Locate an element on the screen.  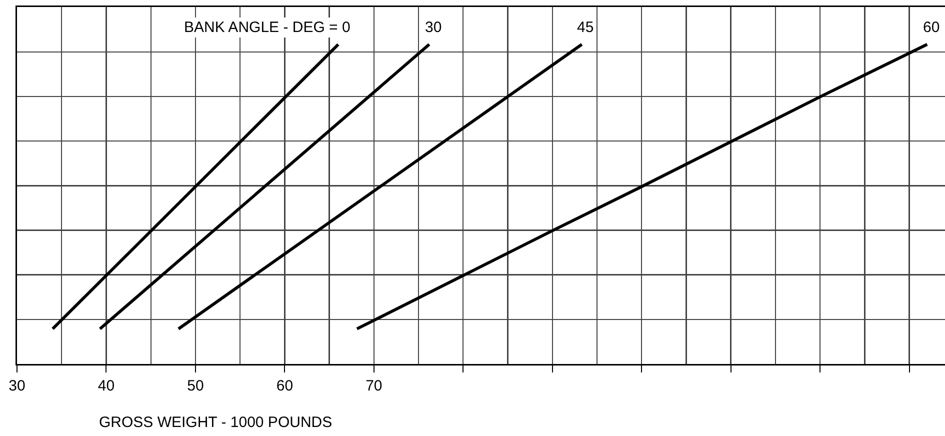
x-tick-label: 30 is located at coordinates (17, 386).